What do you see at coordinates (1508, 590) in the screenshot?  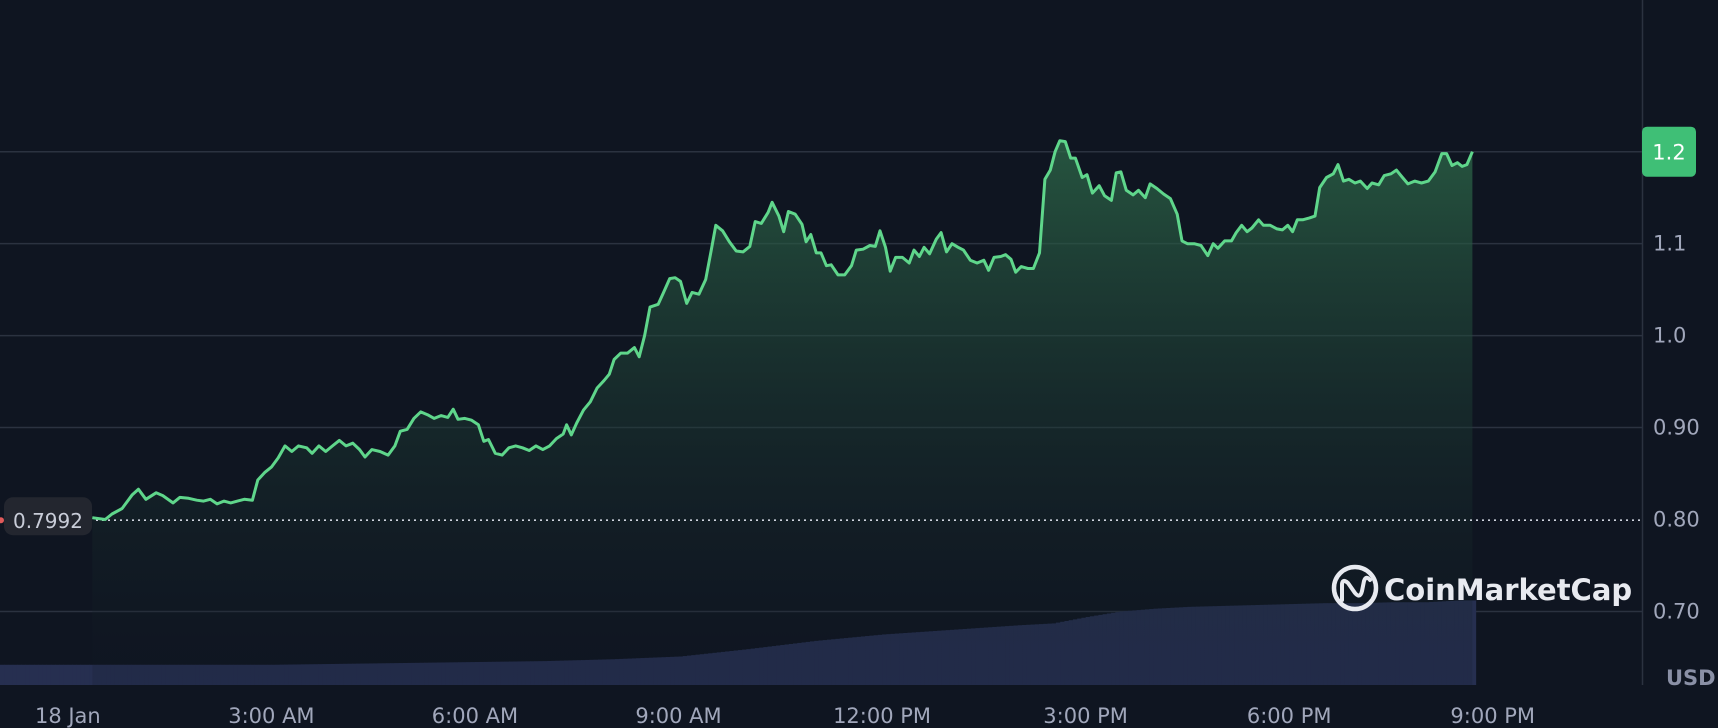 I see `watermark-text: CoinMarketCap` at bounding box center [1508, 590].